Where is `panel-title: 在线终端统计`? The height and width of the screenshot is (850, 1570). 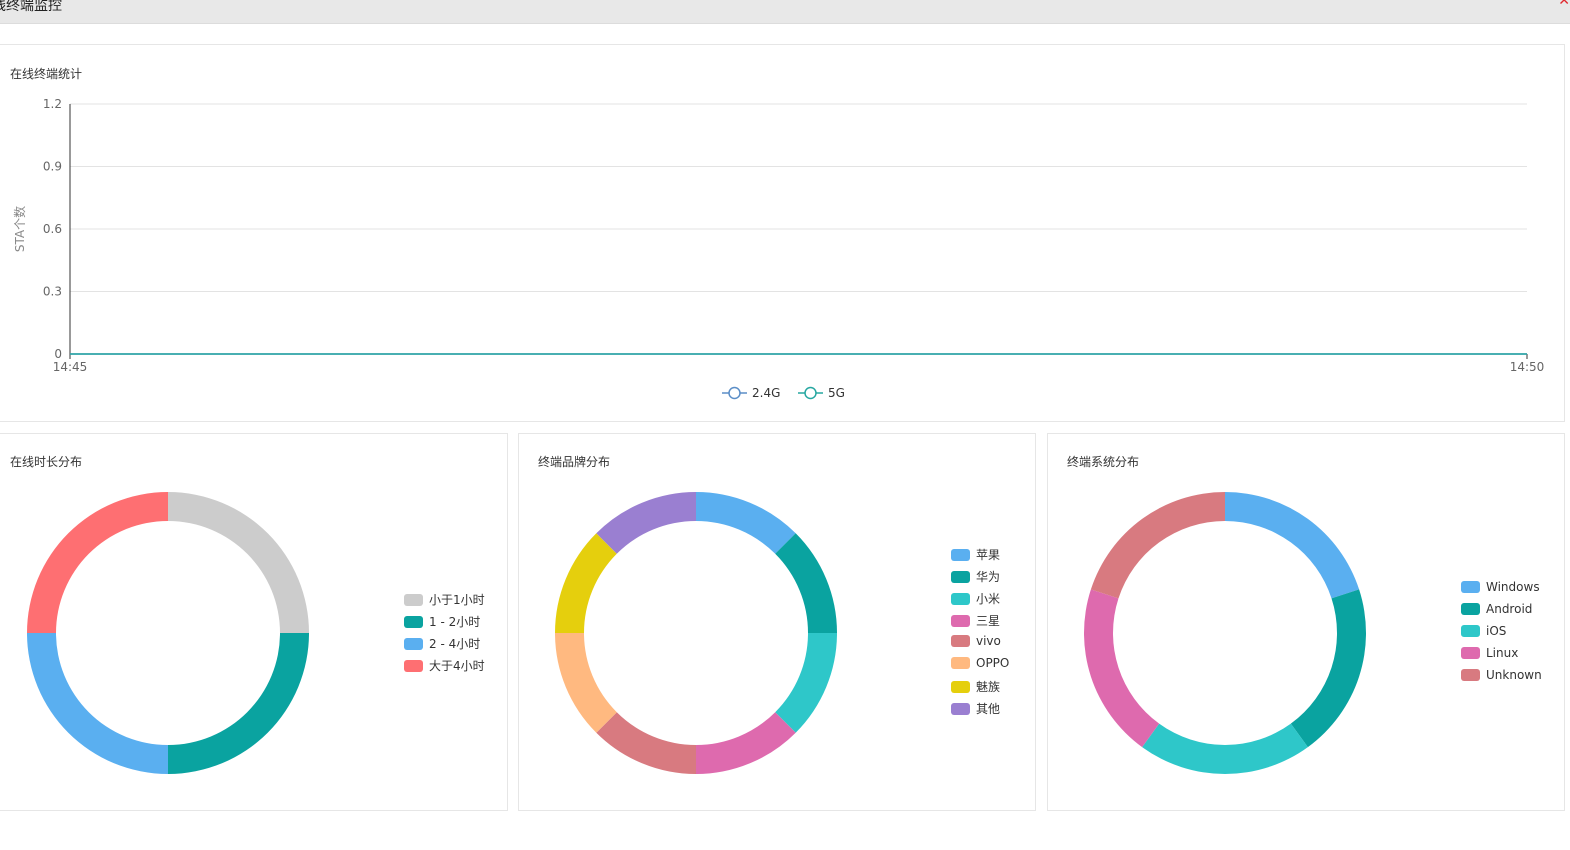
panel-title: 在线终端统计 is located at coordinates (46, 74).